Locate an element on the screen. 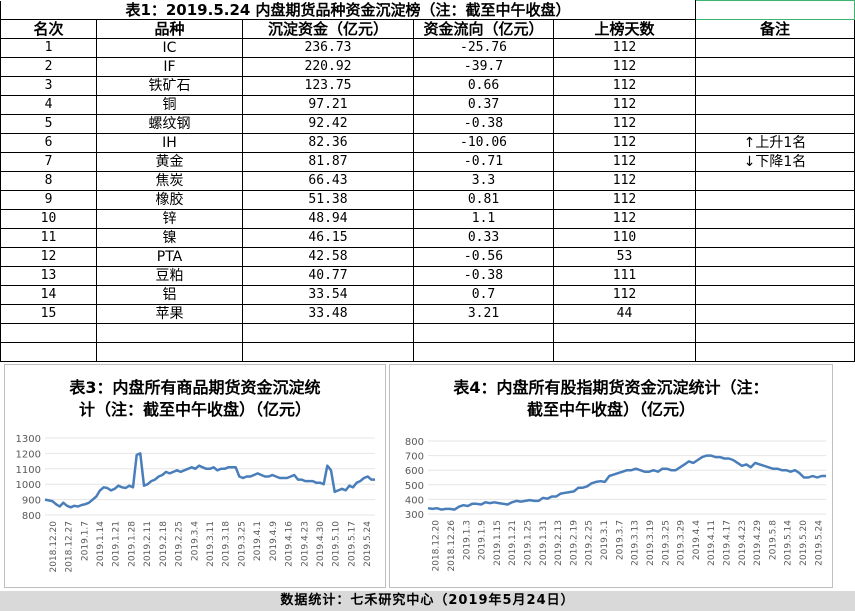  cell-flow: -0.56 is located at coordinates (483, 257).